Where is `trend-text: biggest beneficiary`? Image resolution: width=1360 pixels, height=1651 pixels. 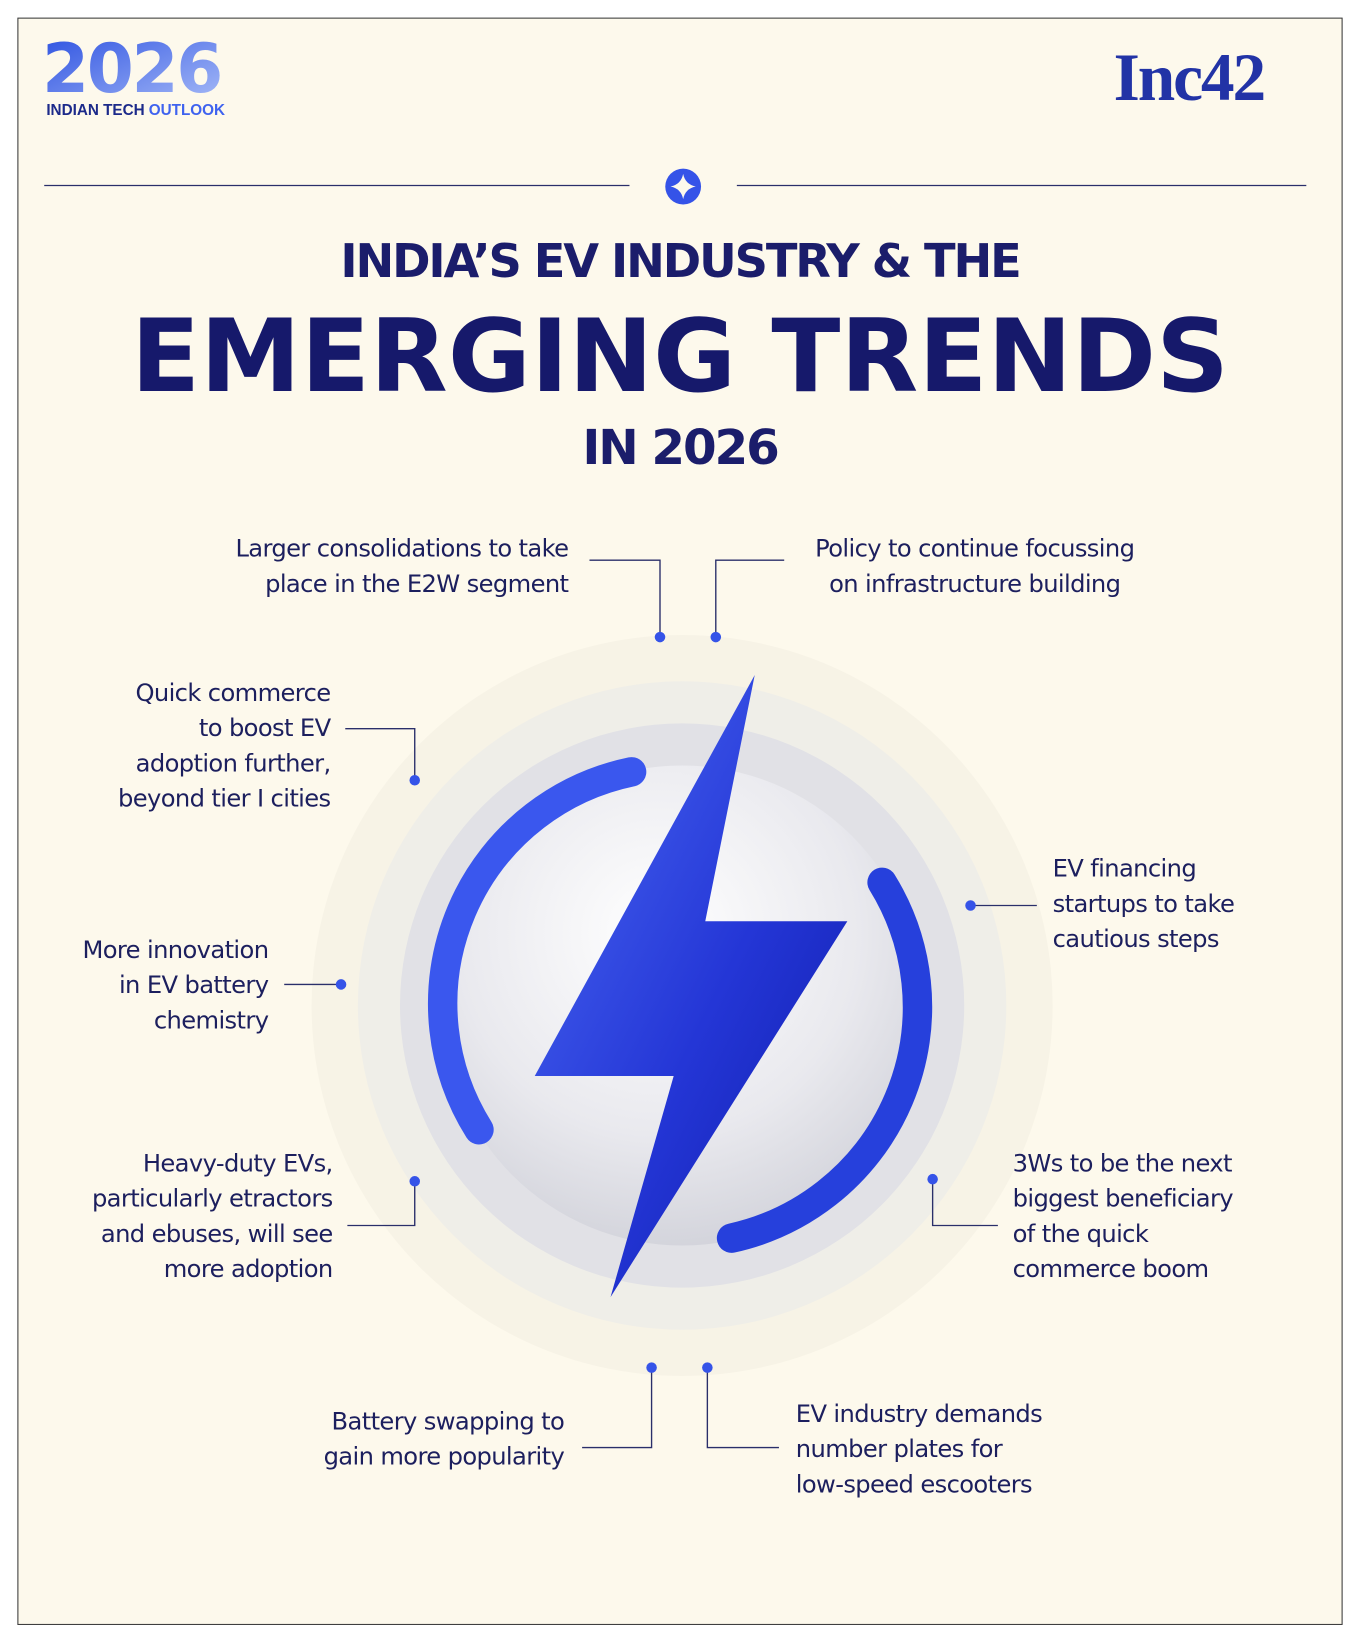 trend-text: biggest beneficiary is located at coordinates (1123, 1199).